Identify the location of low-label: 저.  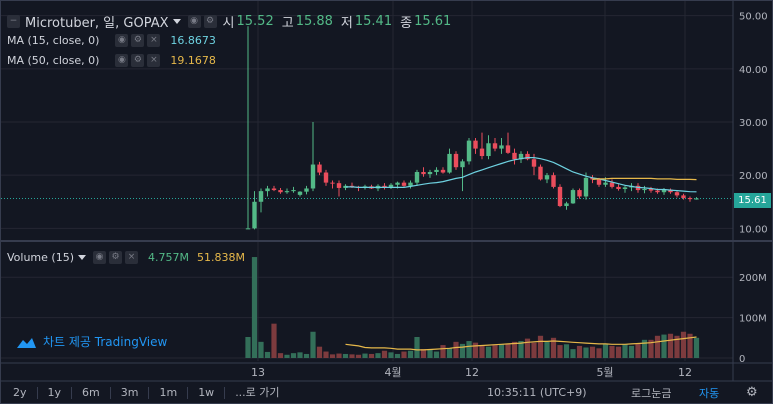
(346, 23).